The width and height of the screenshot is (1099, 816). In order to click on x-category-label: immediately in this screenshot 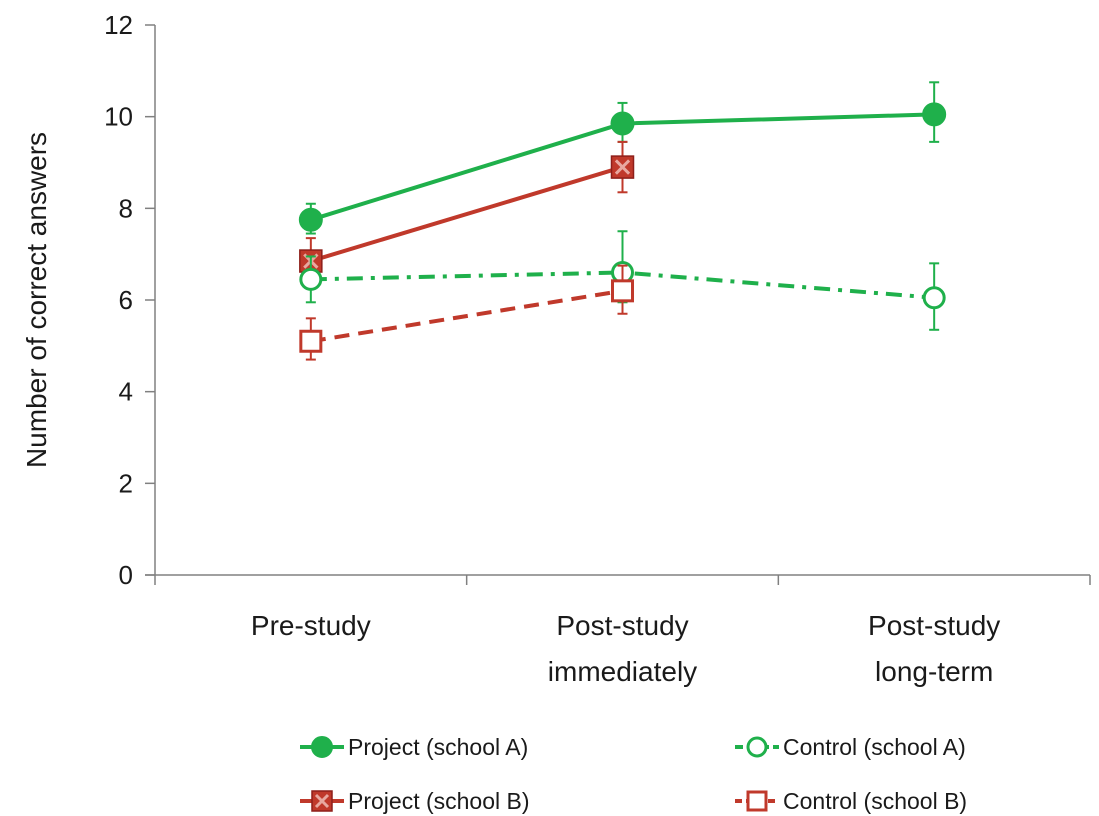, I will do `click(622, 671)`.